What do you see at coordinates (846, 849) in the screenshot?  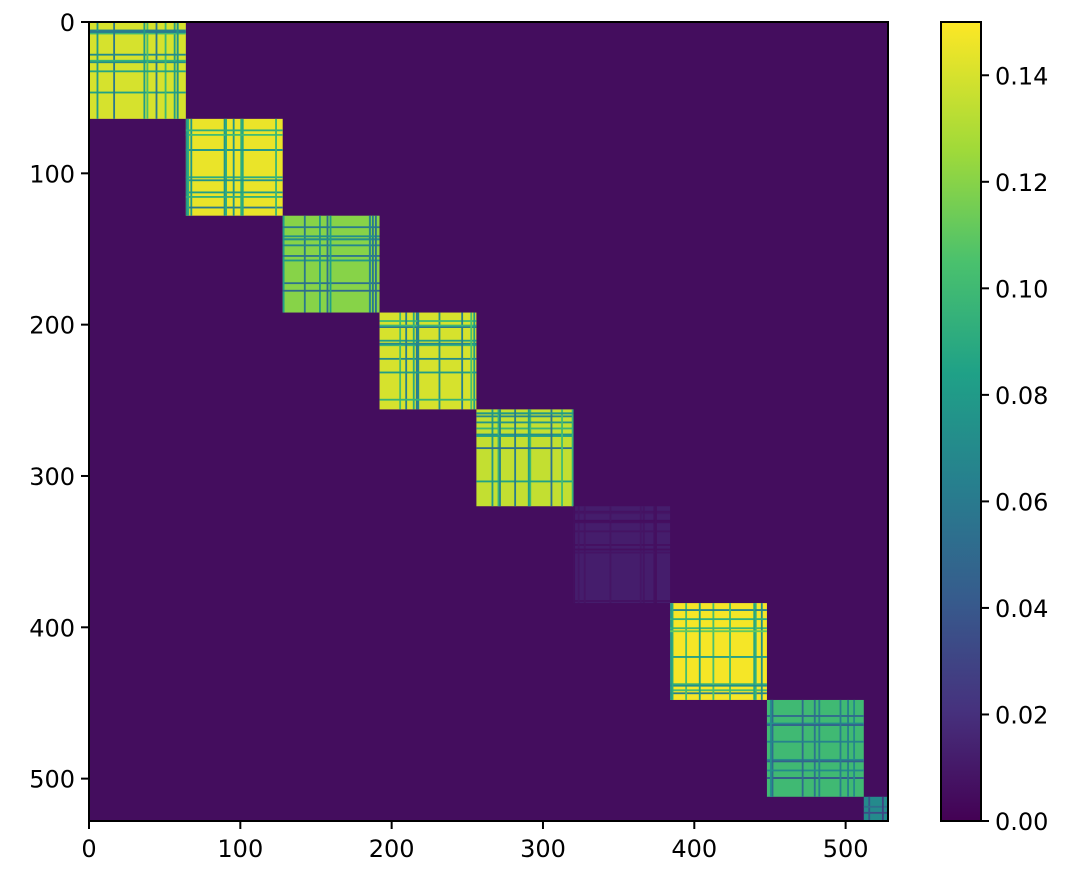 I see `x-tick-label: 500` at bounding box center [846, 849].